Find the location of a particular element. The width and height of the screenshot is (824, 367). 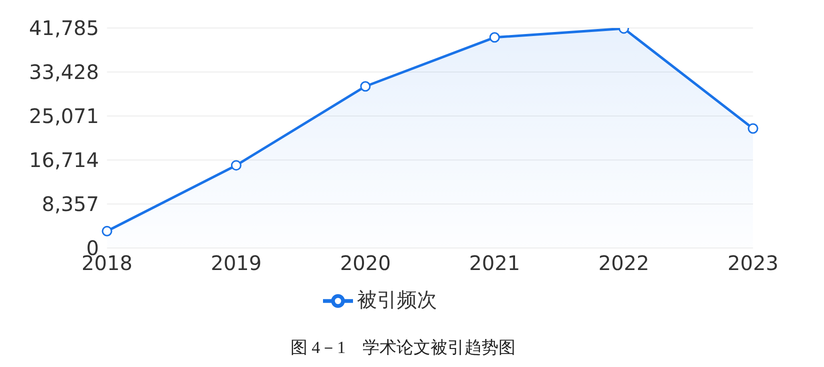

x-tick-label: 2020 is located at coordinates (365, 263).